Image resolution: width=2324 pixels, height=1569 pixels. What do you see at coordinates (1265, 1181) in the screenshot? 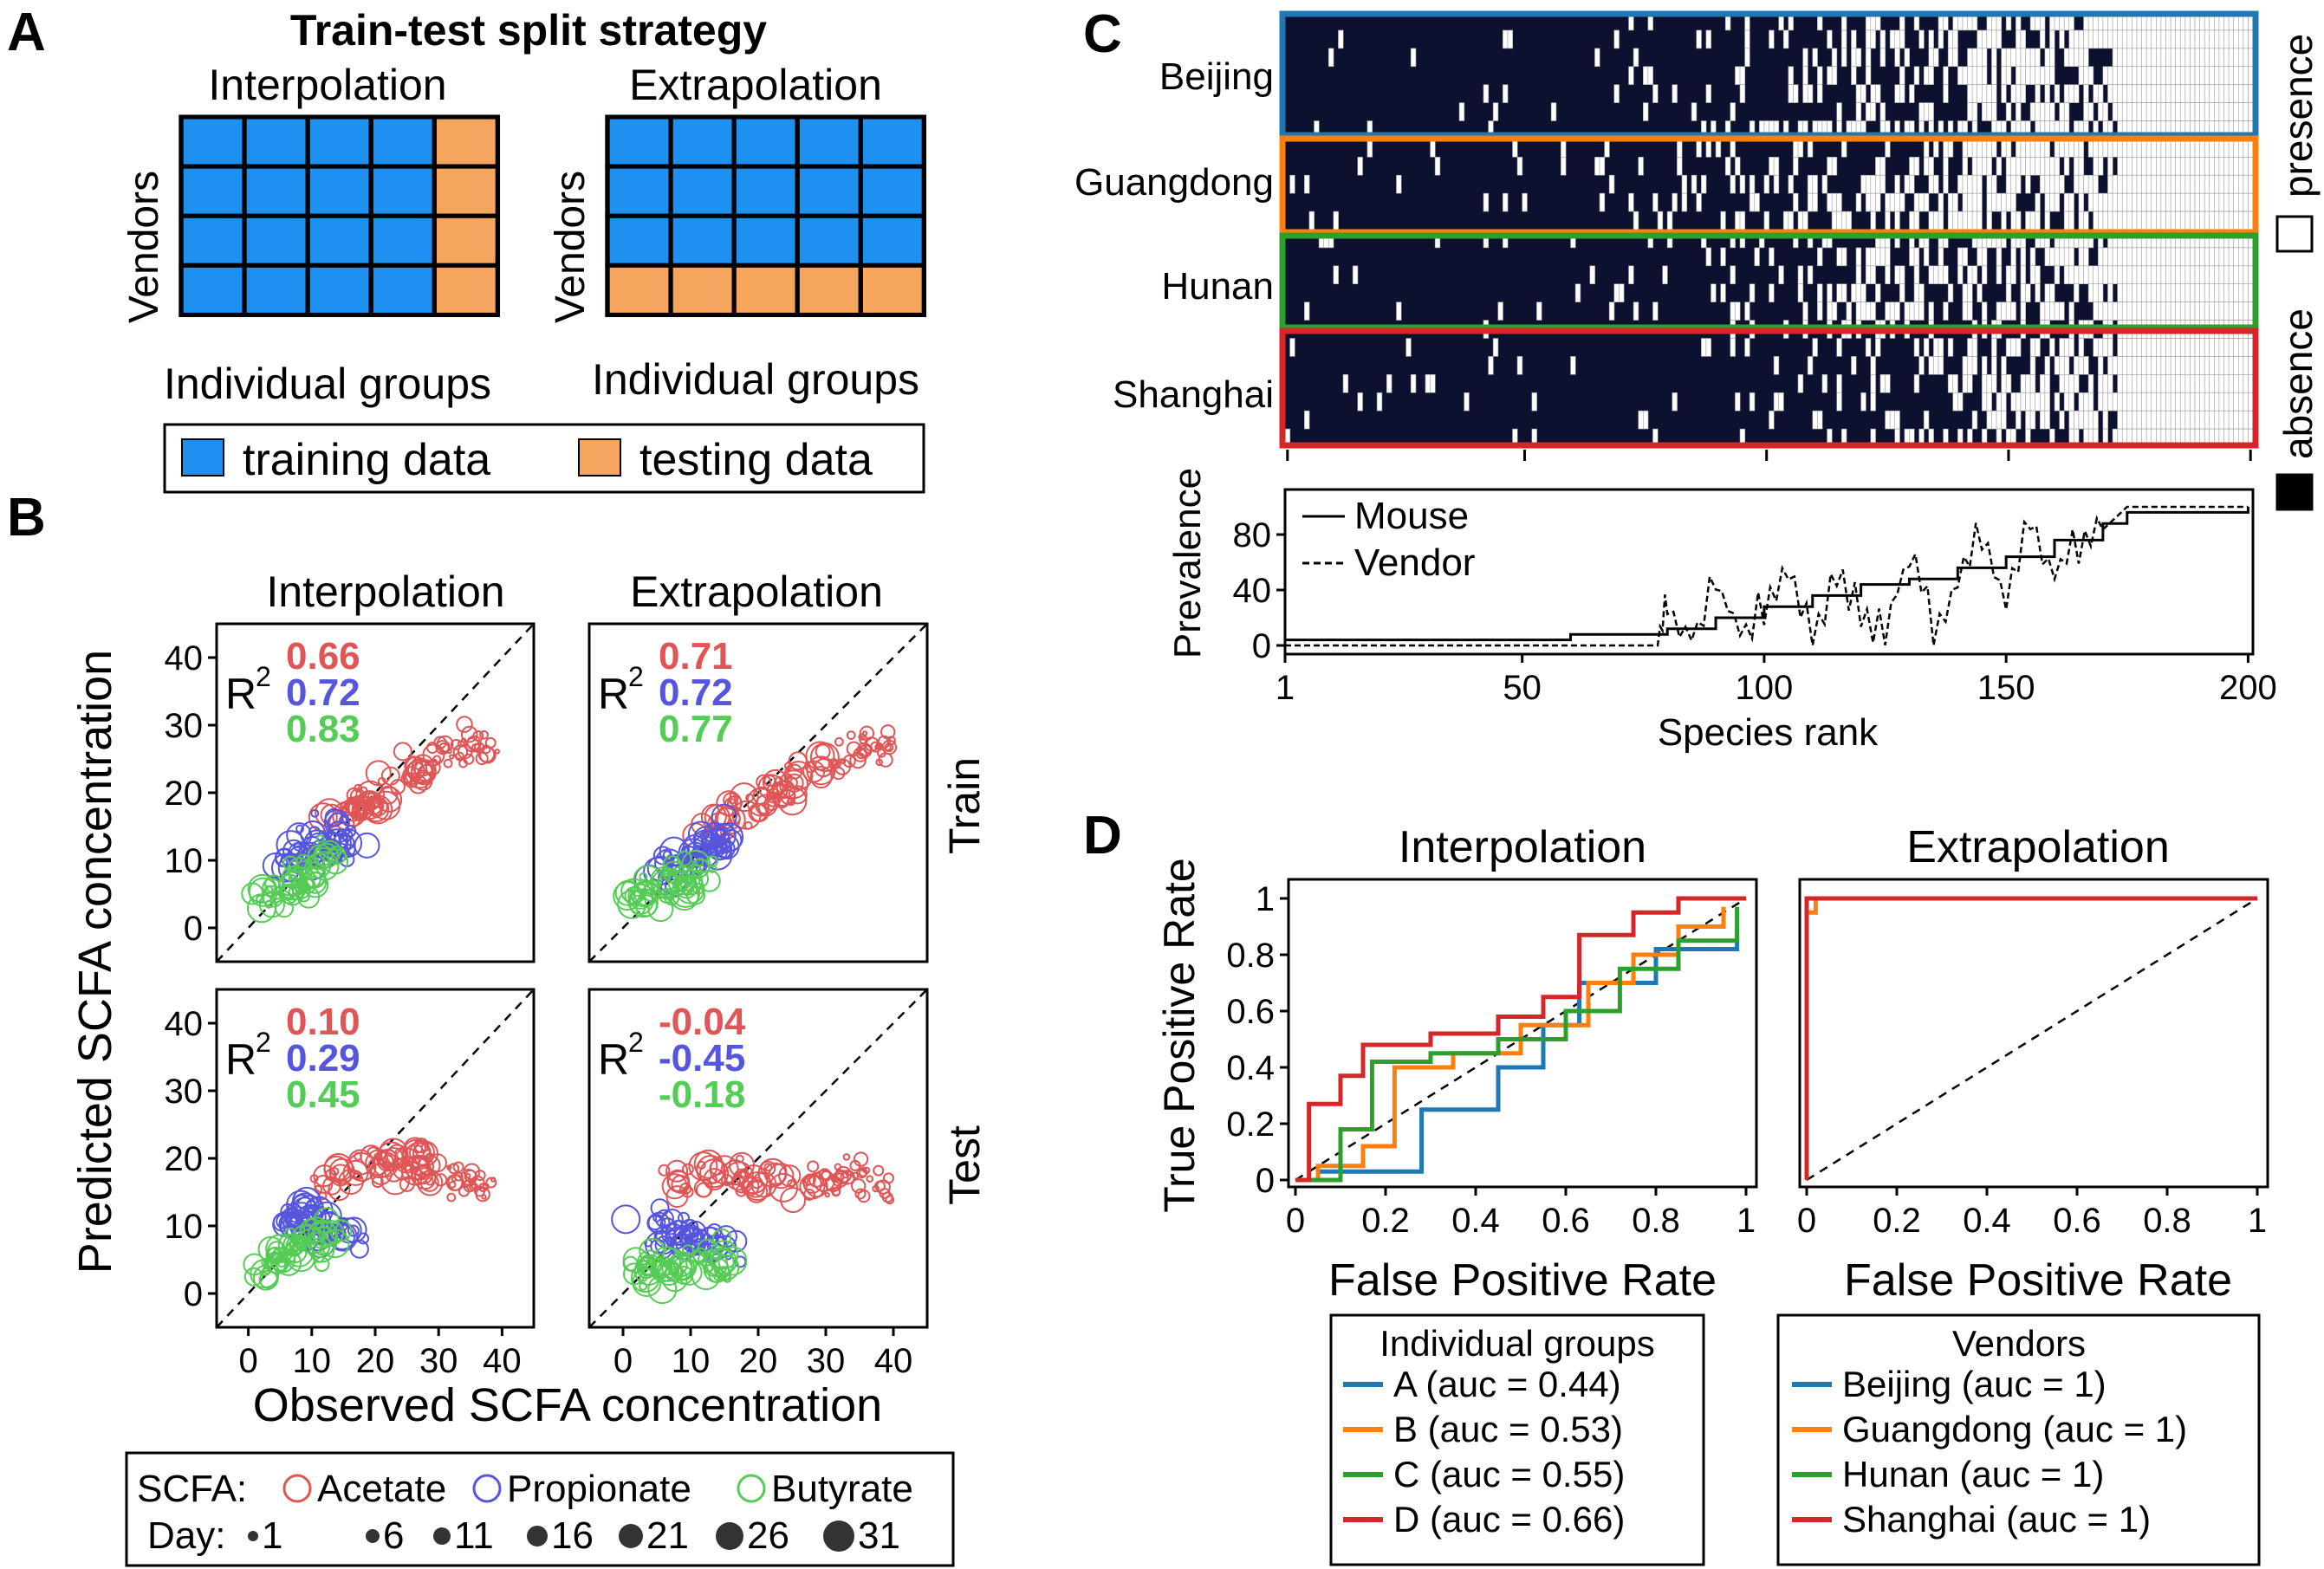
I see `y-tick-label: 0` at bounding box center [1265, 1181].